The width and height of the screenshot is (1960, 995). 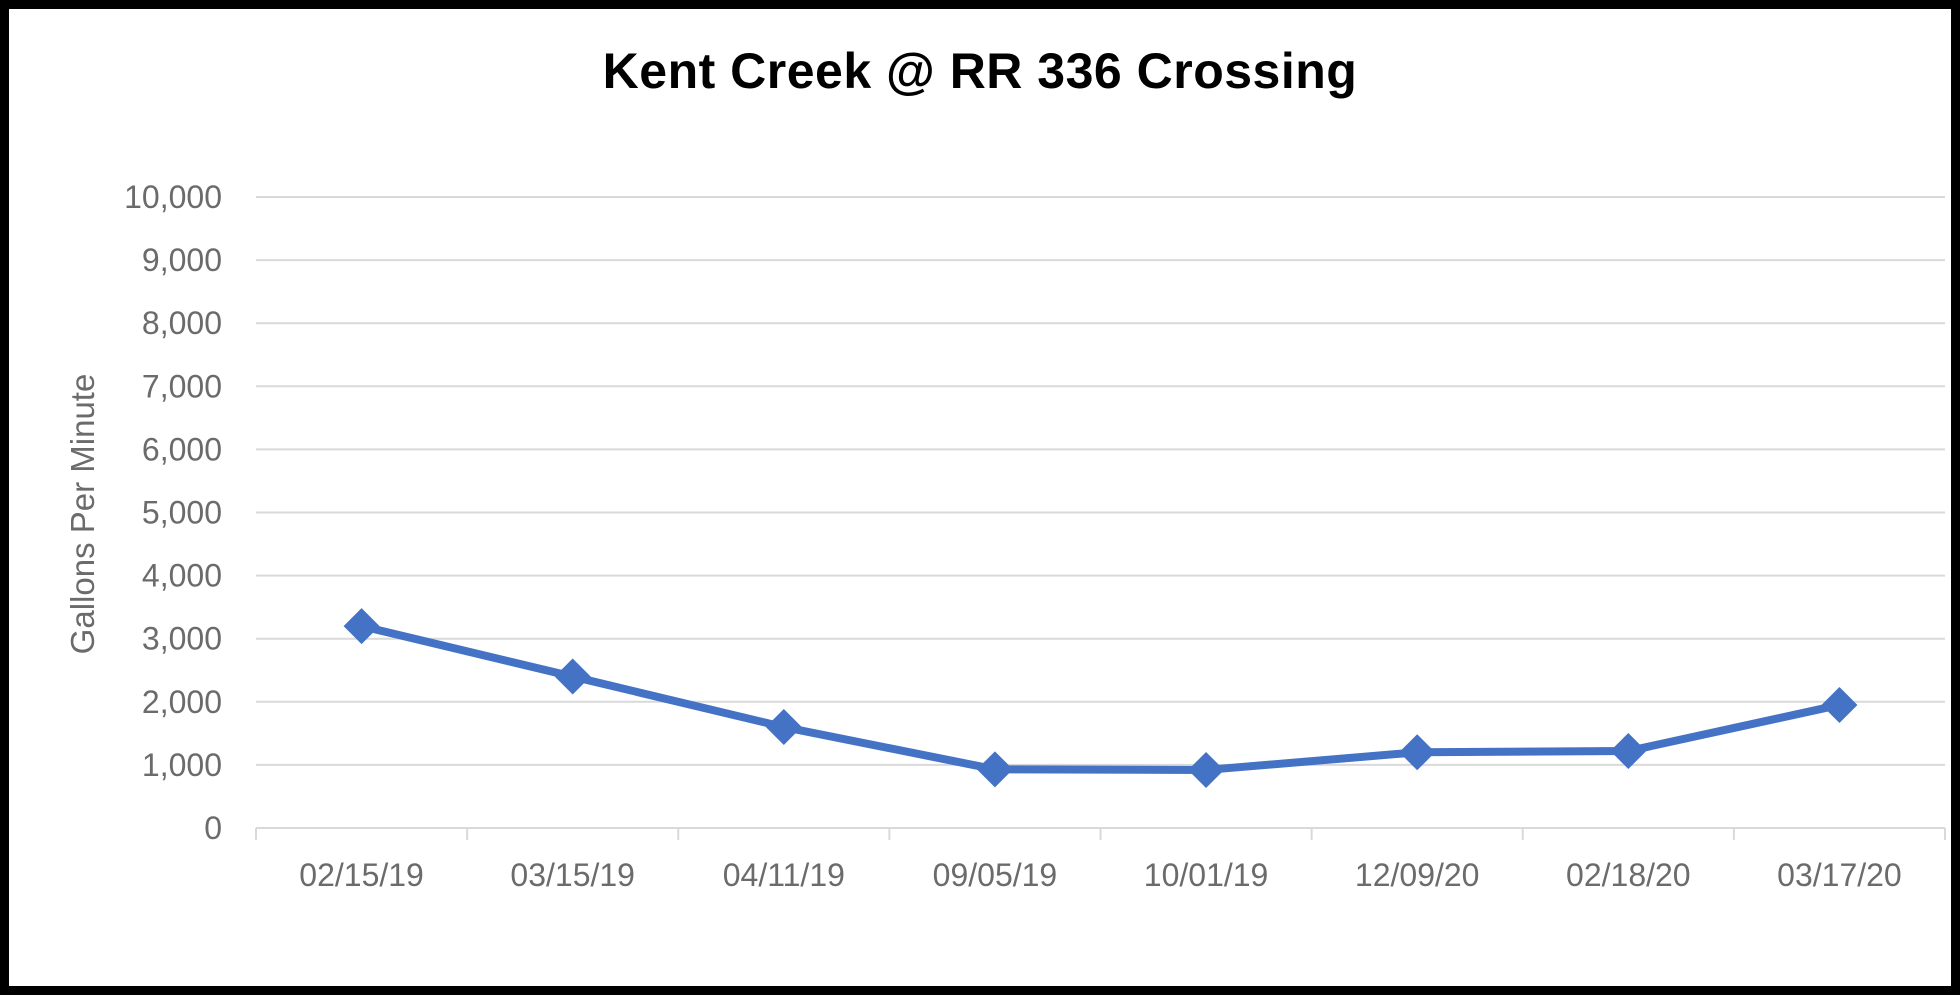 What do you see at coordinates (173, 197) in the screenshot?
I see `y-tick-label: 10,000` at bounding box center [173, 197].